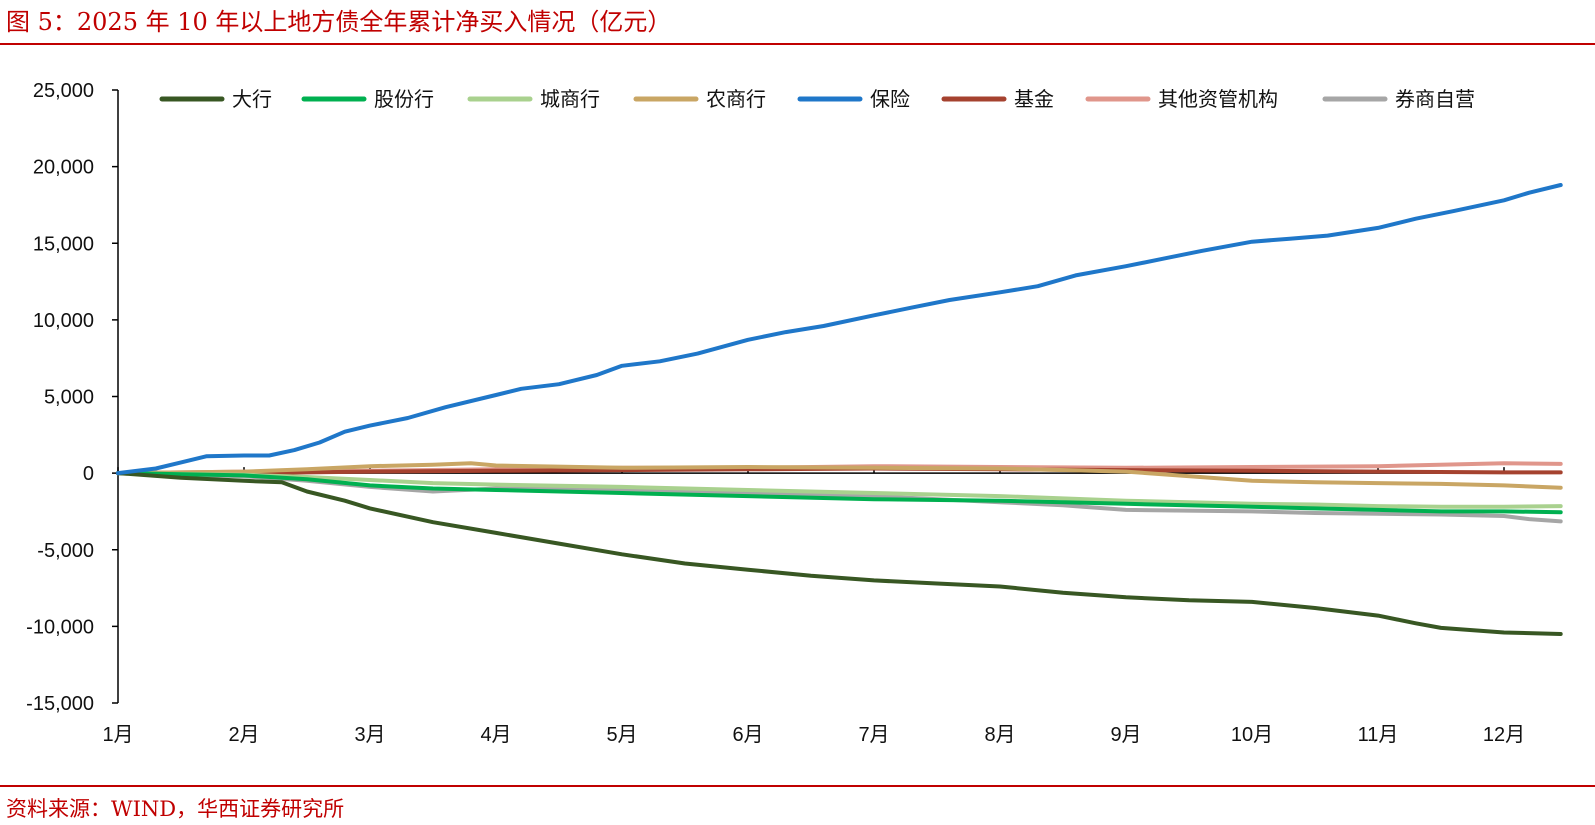 The image size is (1595, 825). What do you see at coordinates (747, 735) in the screenshot?
I see `x-tick-label: 6月` at bounding box center [747, 735].